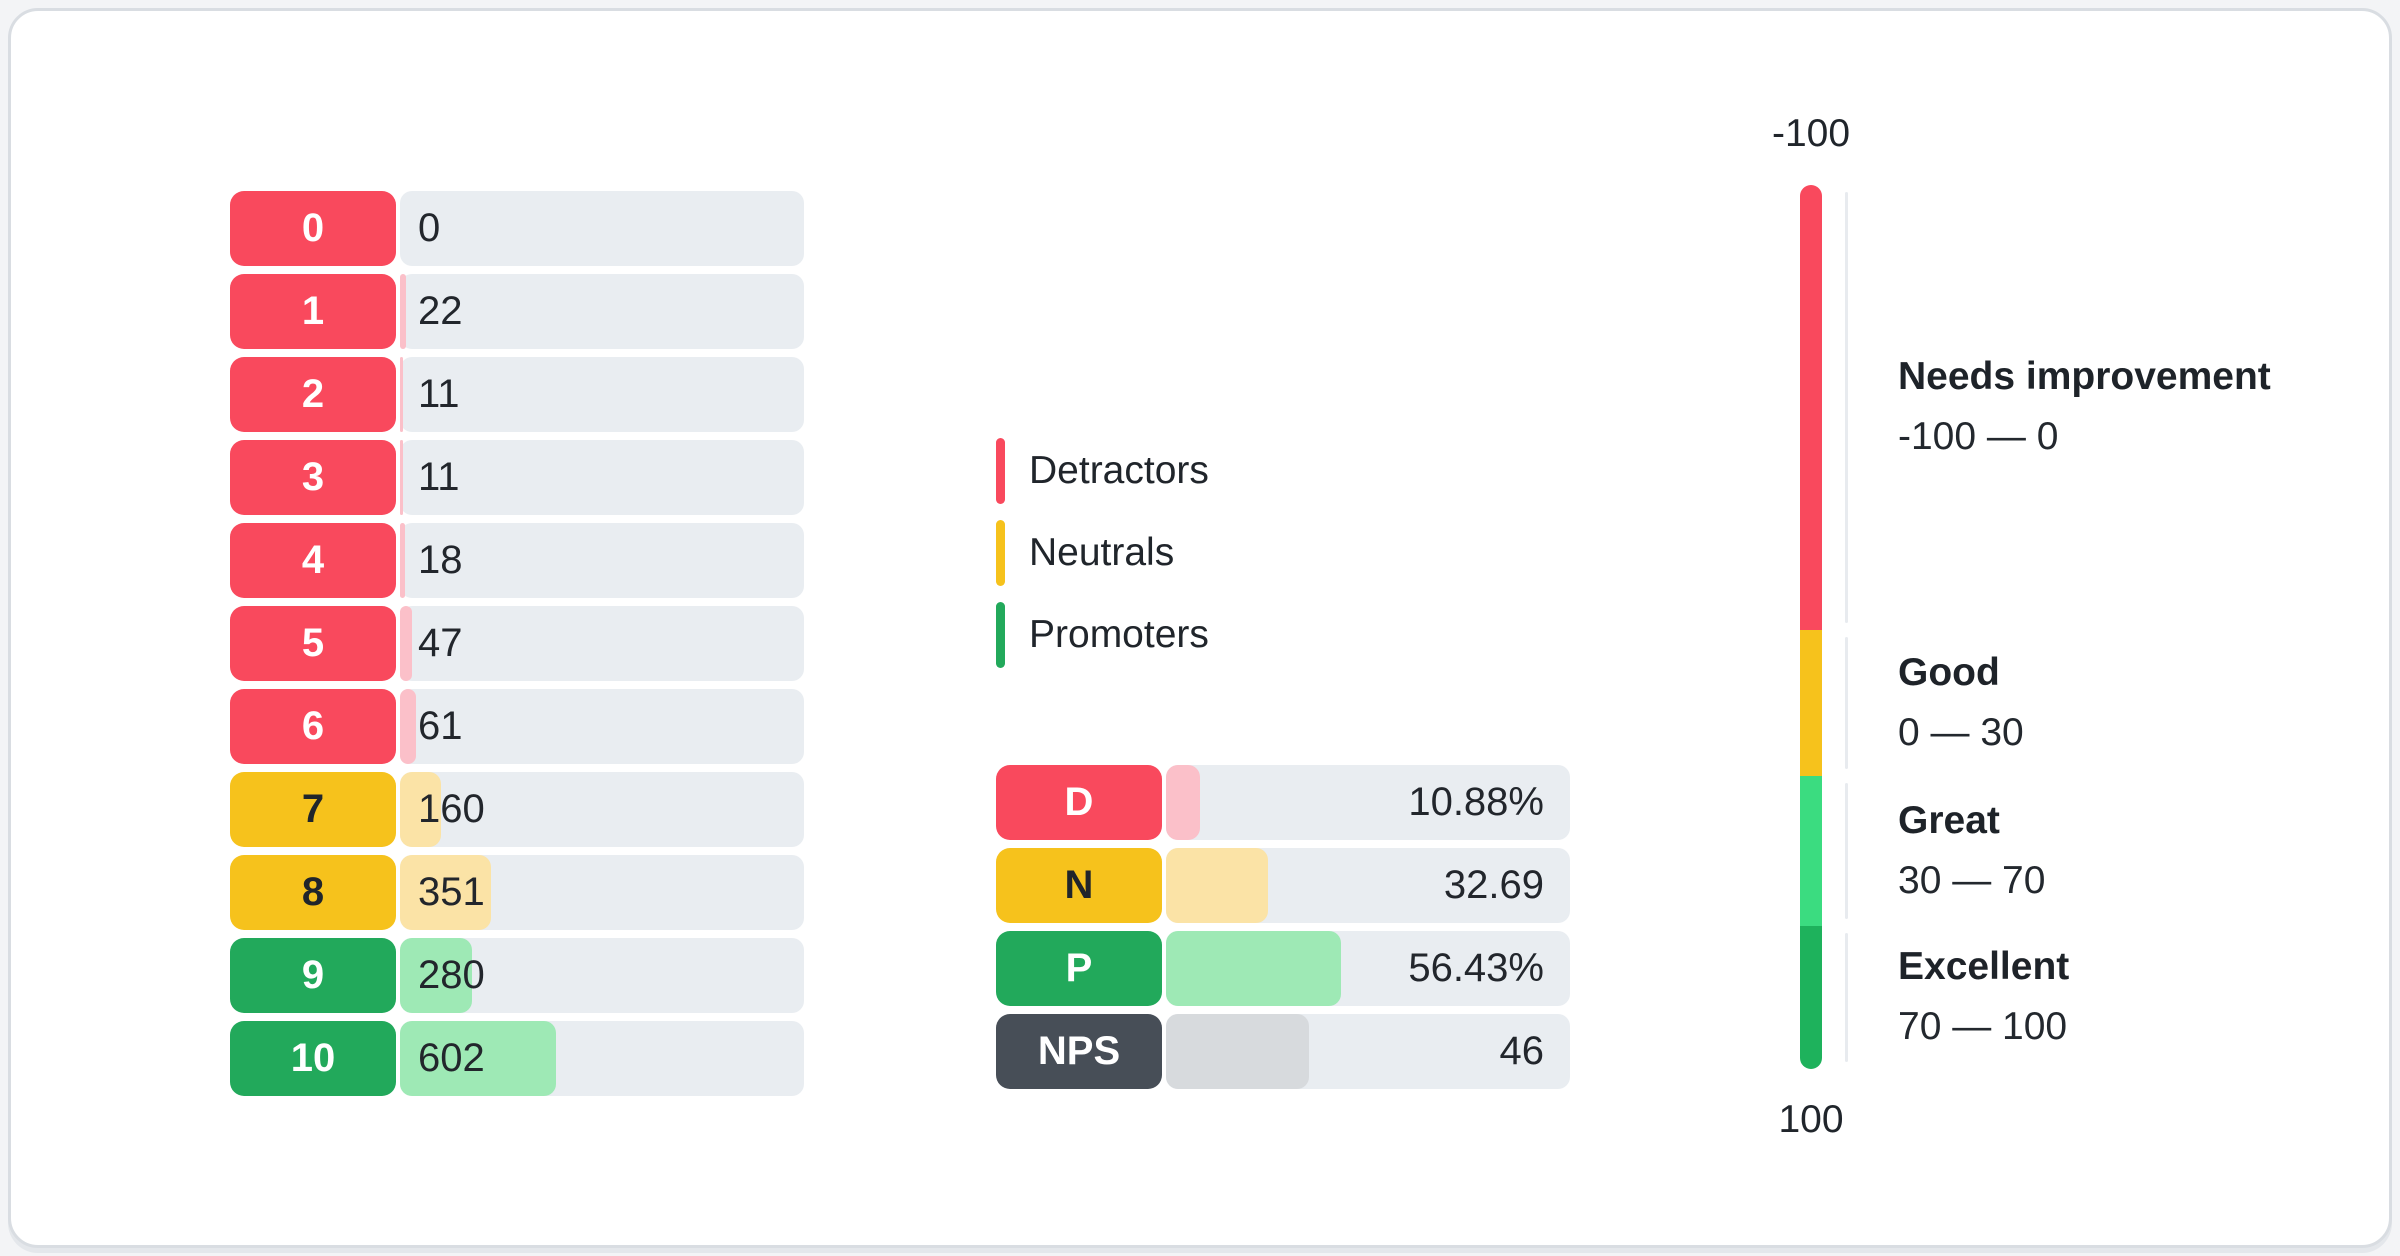 The height and width of the screenshot is (1256, 2400). What do you see at coordinates (1984, 967) in the screenshot?
I see `zone-title: Excellent` at bounding box center [1984, 967].